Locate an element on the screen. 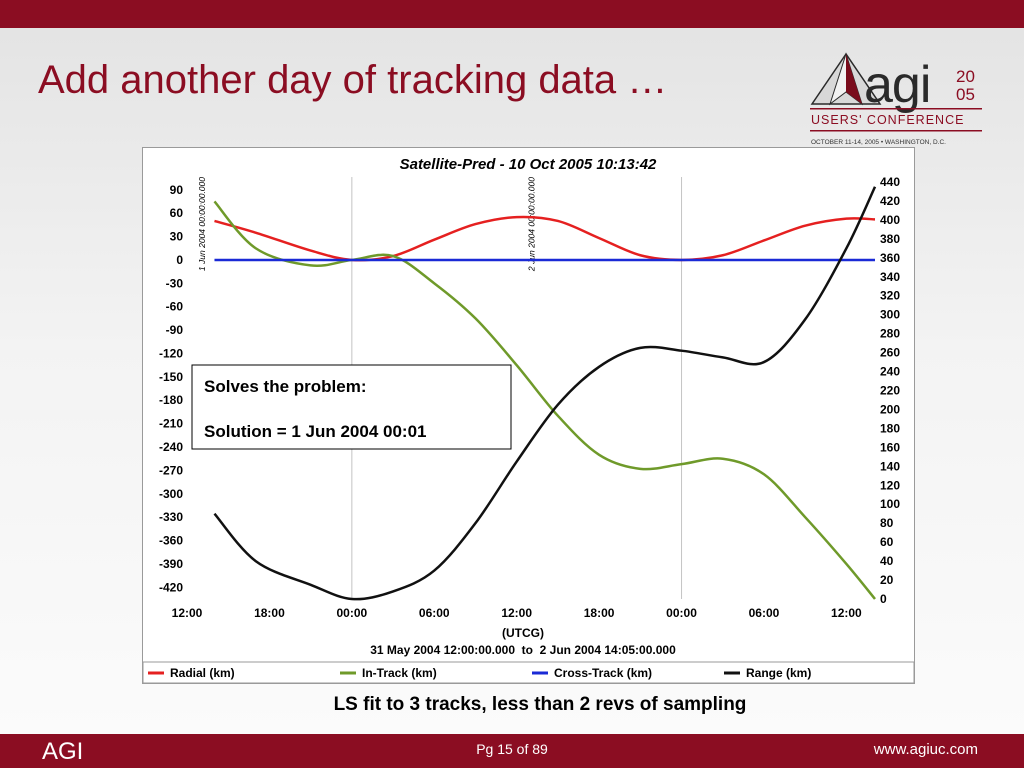 The image size is (1024, 768). logo-triangle-icon is located at coordinates (846, 79).